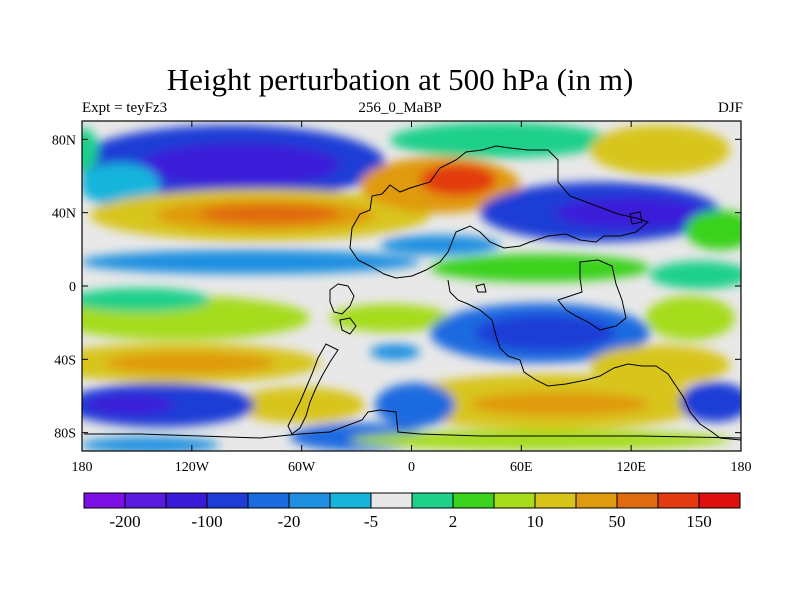 The width and height of the screenshot is (800, 600). I want to click on y-tick-label: 40N, so click(64, 214).